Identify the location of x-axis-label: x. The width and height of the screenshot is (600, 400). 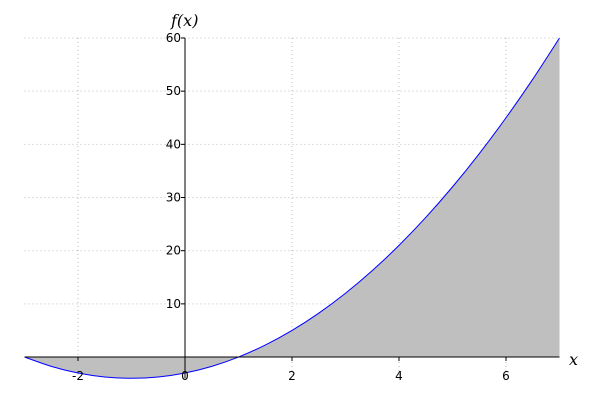
(573, 359).